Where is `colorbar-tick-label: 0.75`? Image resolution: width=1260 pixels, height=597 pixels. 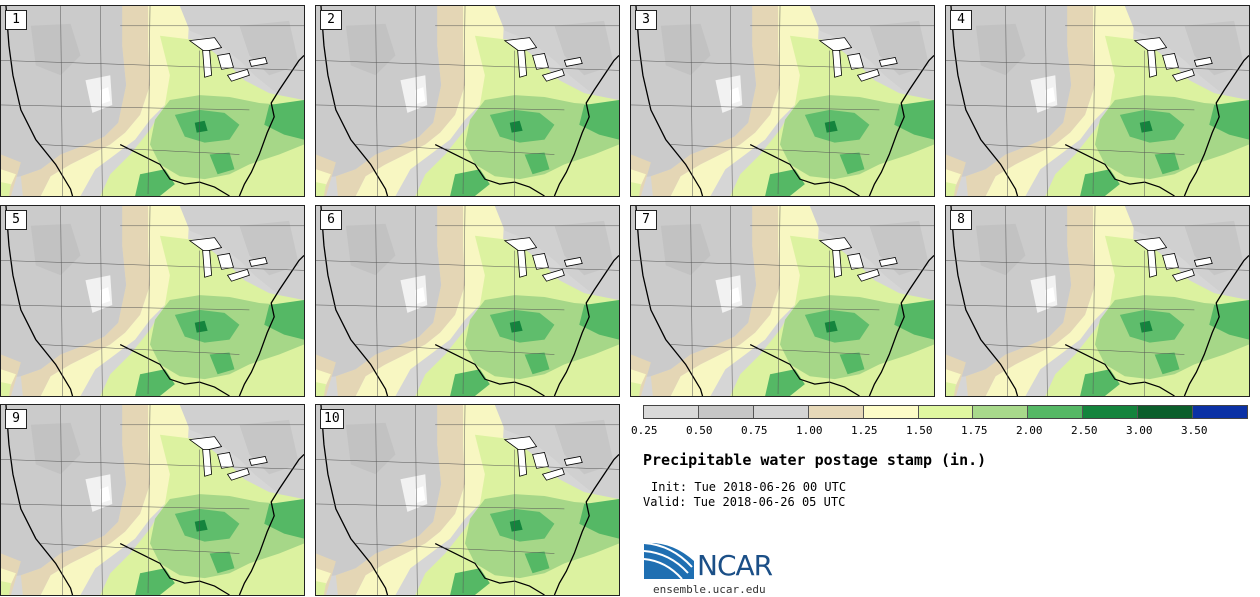
colorbar-tick-label: 0.75 is located at coordinates (754, 430).